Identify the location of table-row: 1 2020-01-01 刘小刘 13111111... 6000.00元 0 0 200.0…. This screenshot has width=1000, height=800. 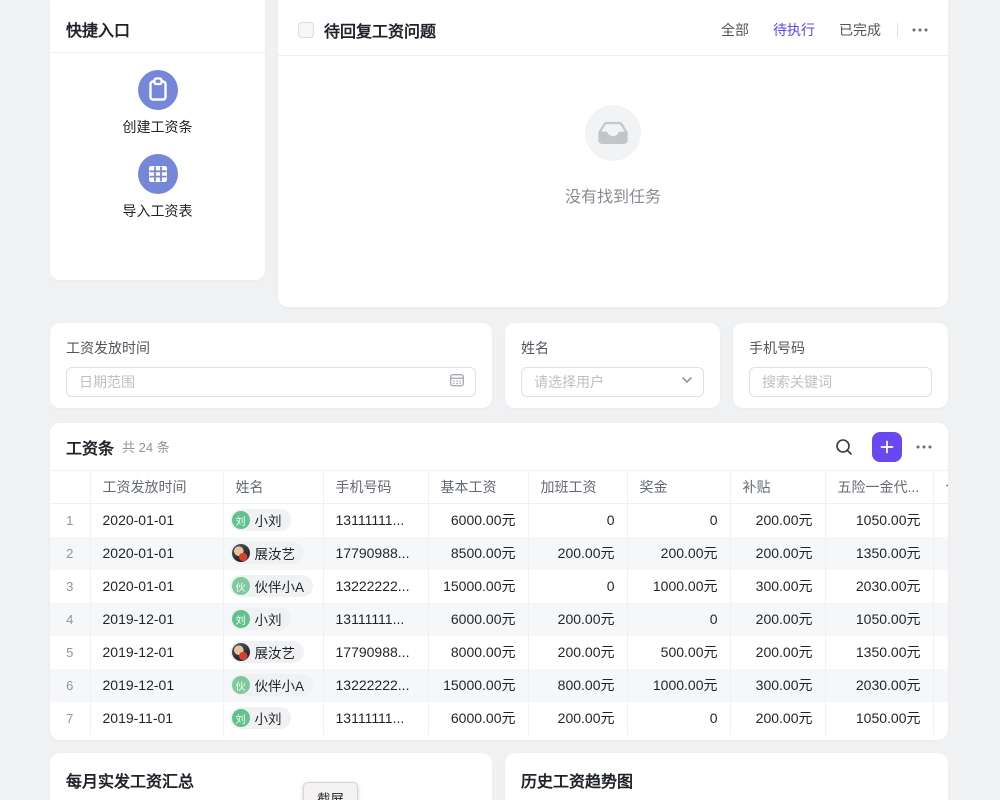
(499, 520).